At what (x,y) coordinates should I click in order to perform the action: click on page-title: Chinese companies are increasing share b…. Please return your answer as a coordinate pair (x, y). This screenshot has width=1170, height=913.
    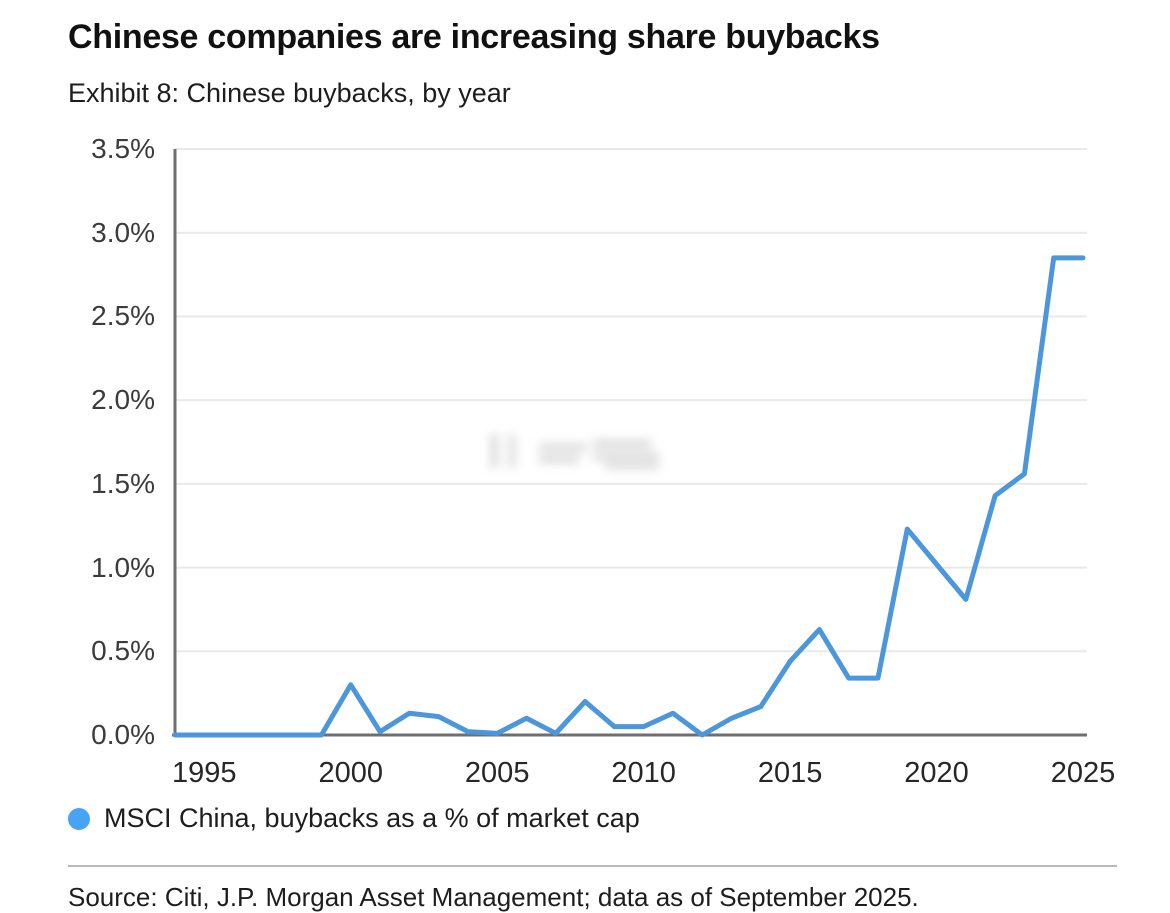
    Looking at the image, I should click on (474, 37).